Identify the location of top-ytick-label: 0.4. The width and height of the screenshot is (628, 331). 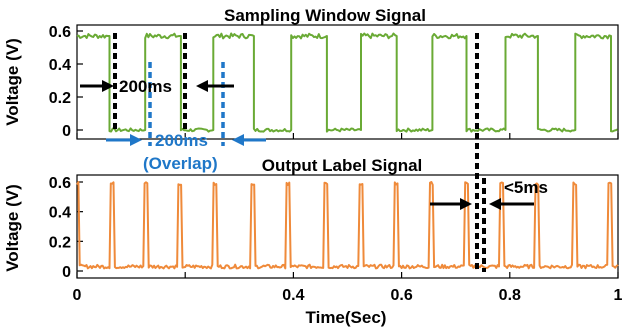
(60, 65).